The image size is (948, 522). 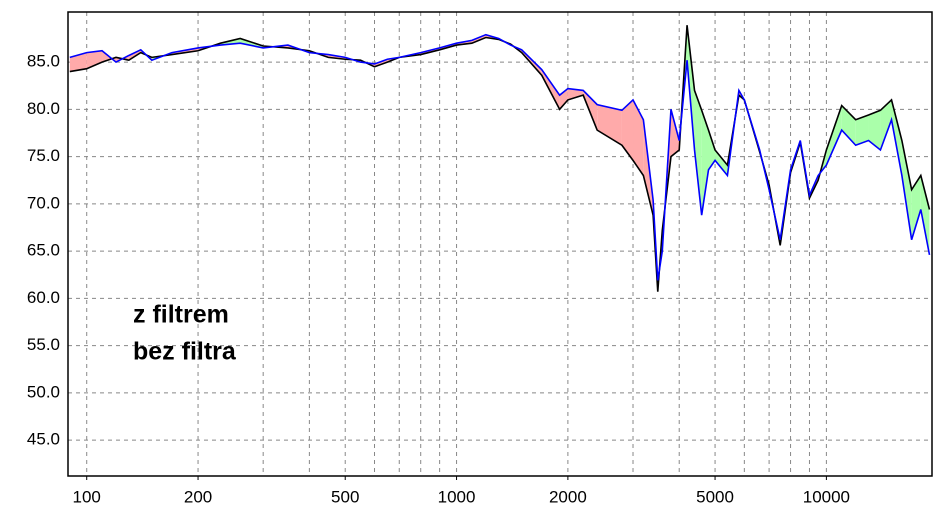 I want to click on y-tick-label: 45.0, so click(x=43, y=439).